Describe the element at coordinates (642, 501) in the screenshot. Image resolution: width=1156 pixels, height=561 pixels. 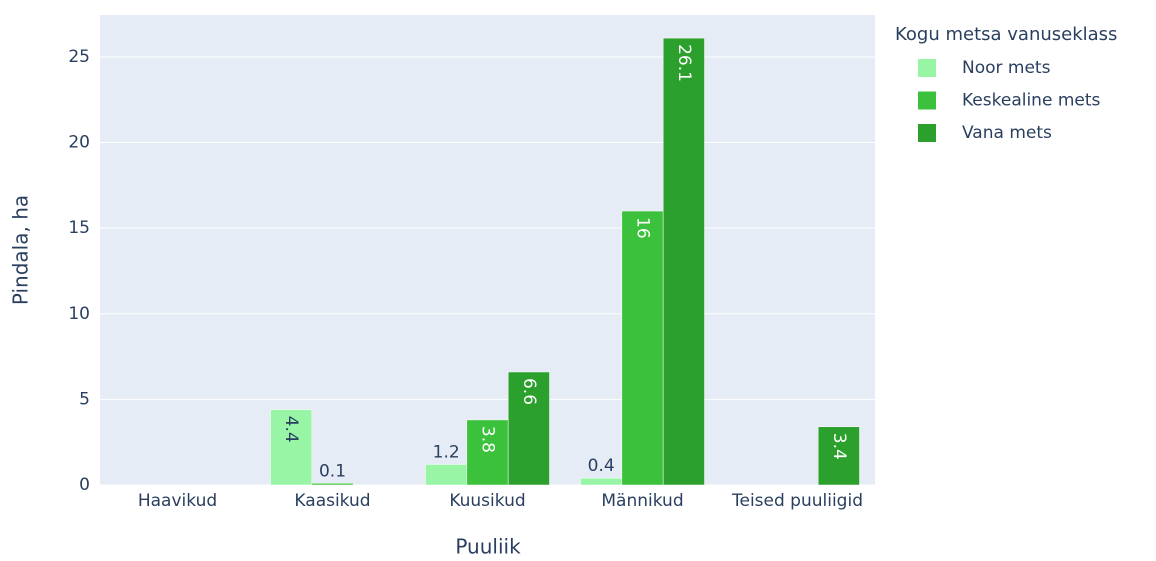
I see `x-tick-label: Männikud` at that location.